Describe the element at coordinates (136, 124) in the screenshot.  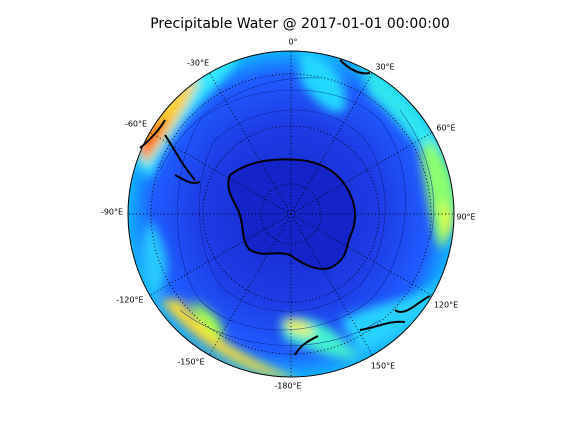
I see `lon-label: -60°E` at that location.